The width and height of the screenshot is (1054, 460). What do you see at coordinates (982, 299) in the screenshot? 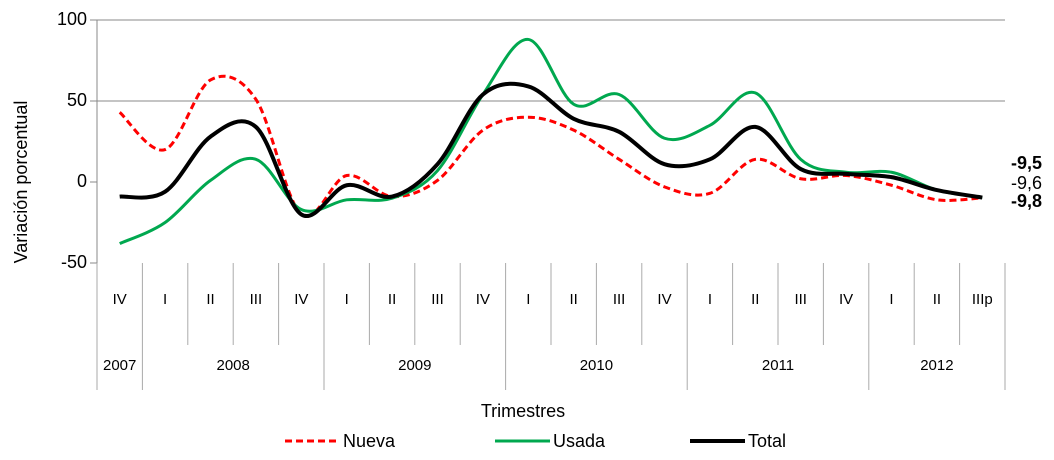
I see `x-tick-label: IIIp` at bounding box center [982, 299].